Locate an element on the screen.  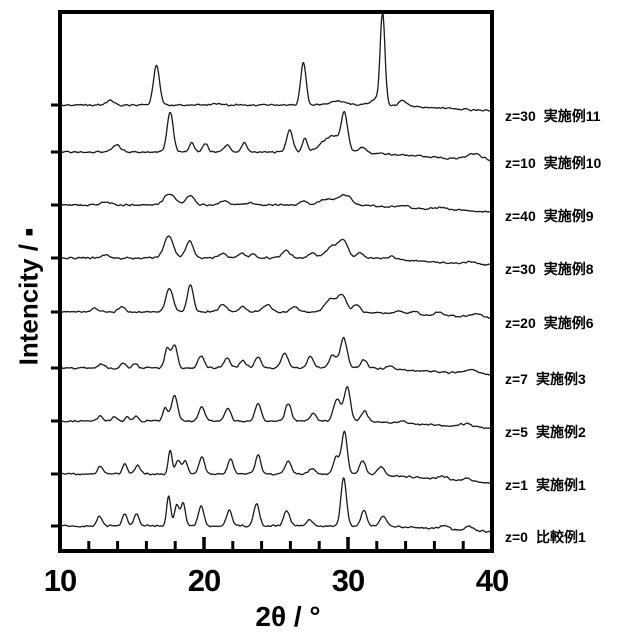
trace-example-name: 実施例10 is located at coordinates (572, 163).